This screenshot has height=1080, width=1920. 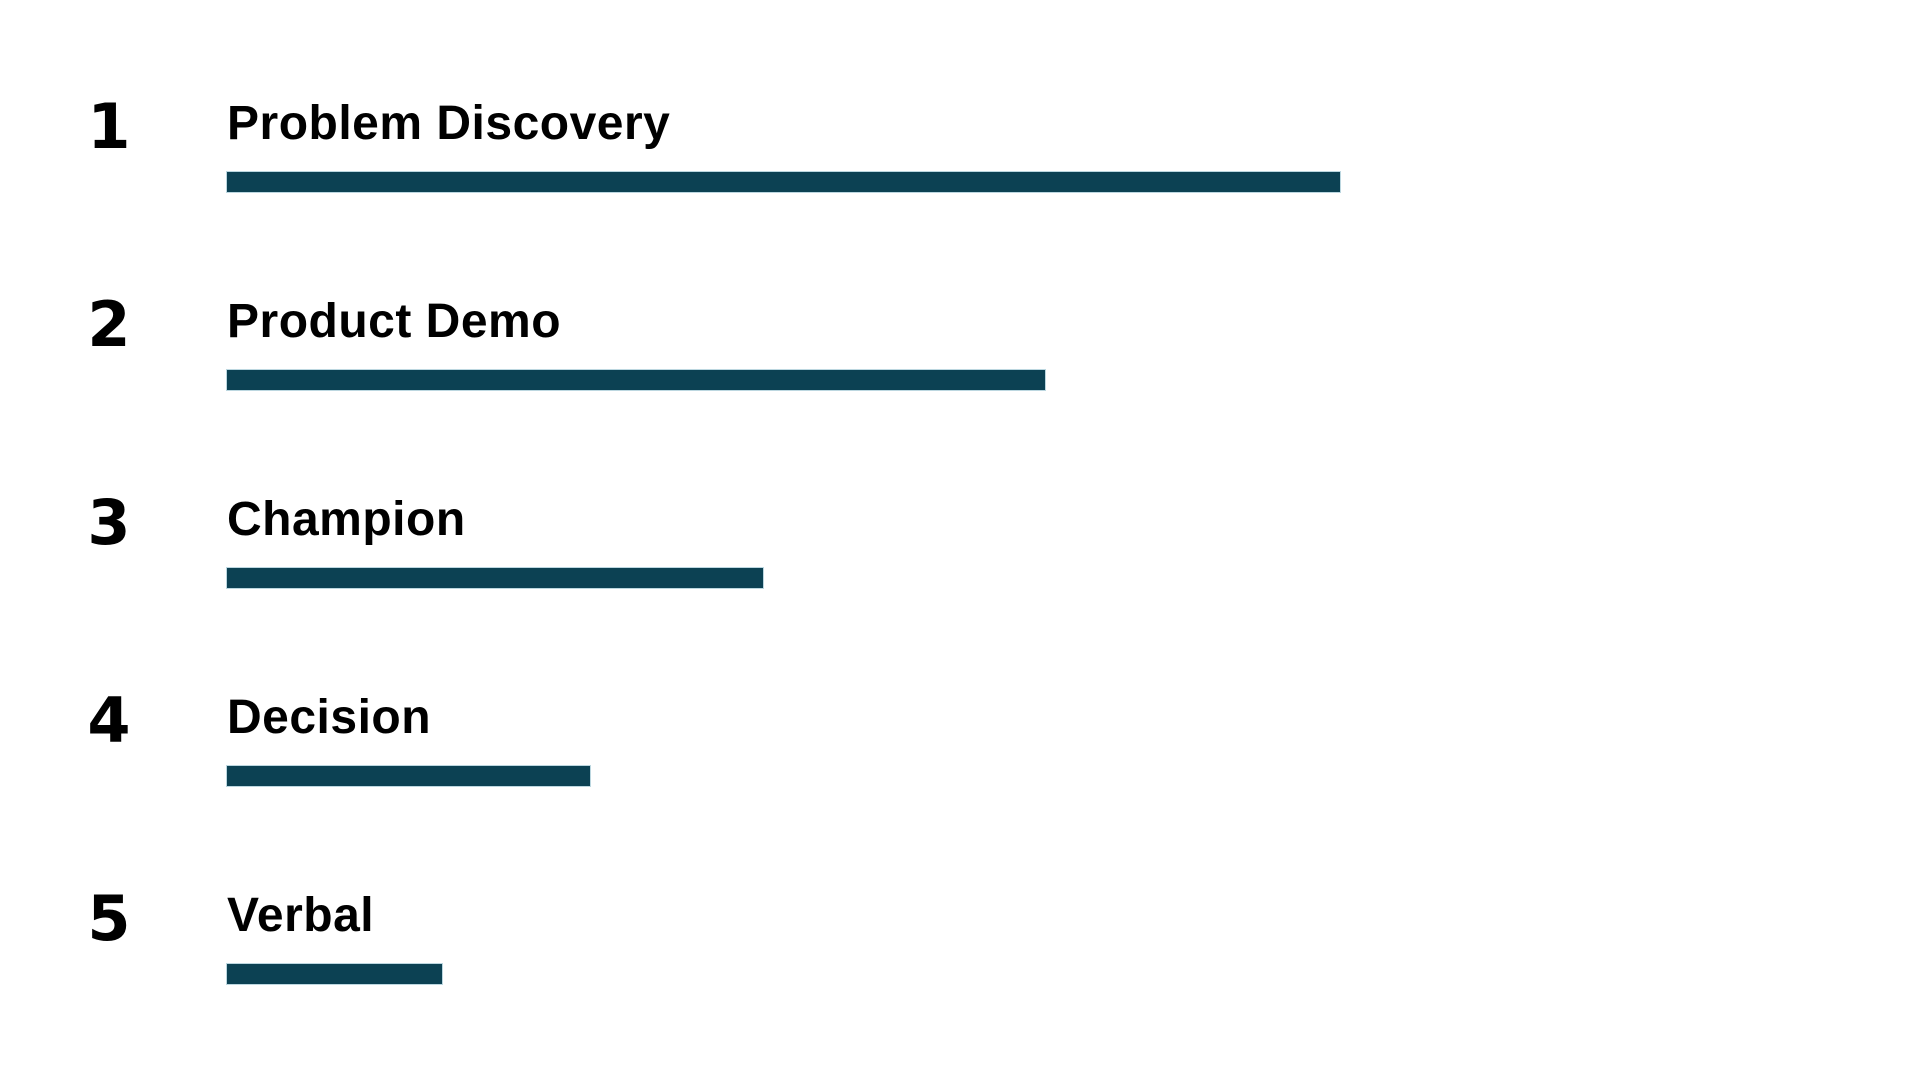 I want to click on stage-label: Champion, so click(x=346, y=519).